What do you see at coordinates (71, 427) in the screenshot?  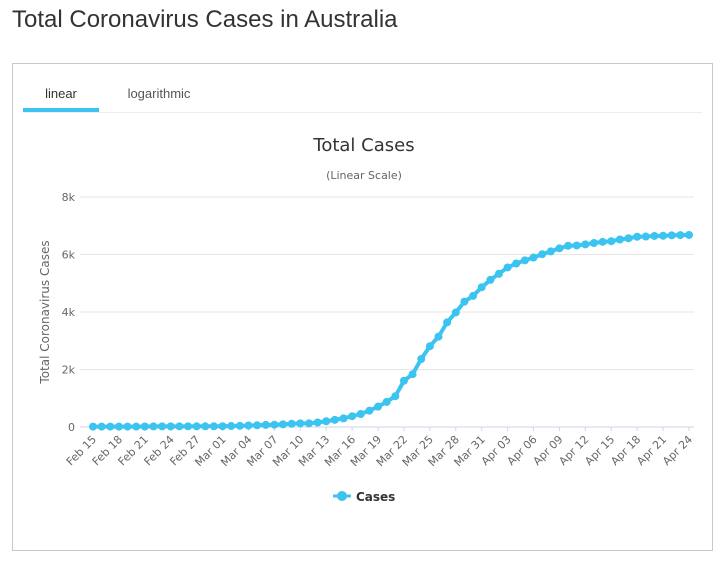 I see `y-tick-label: 0` at bounding box center [71, 427].